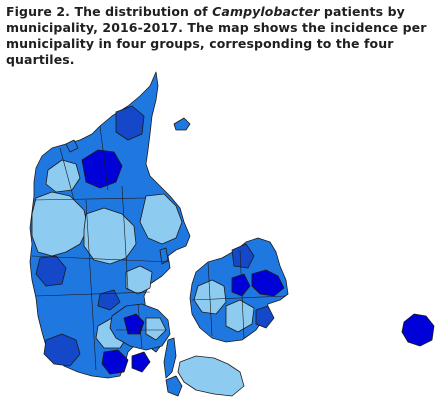  I want to click on zealand-south-east-medium, so click(265, 317).